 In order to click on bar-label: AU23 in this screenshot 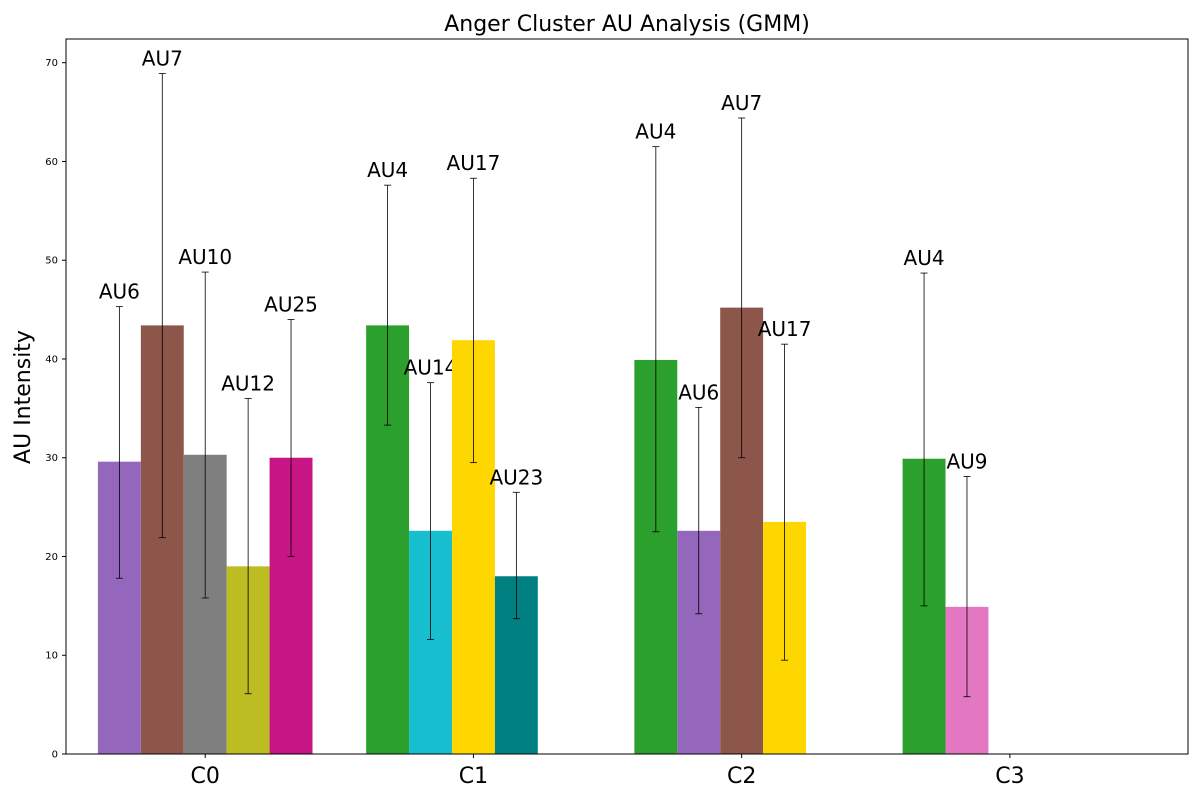, I will do `click(516, 477)`.